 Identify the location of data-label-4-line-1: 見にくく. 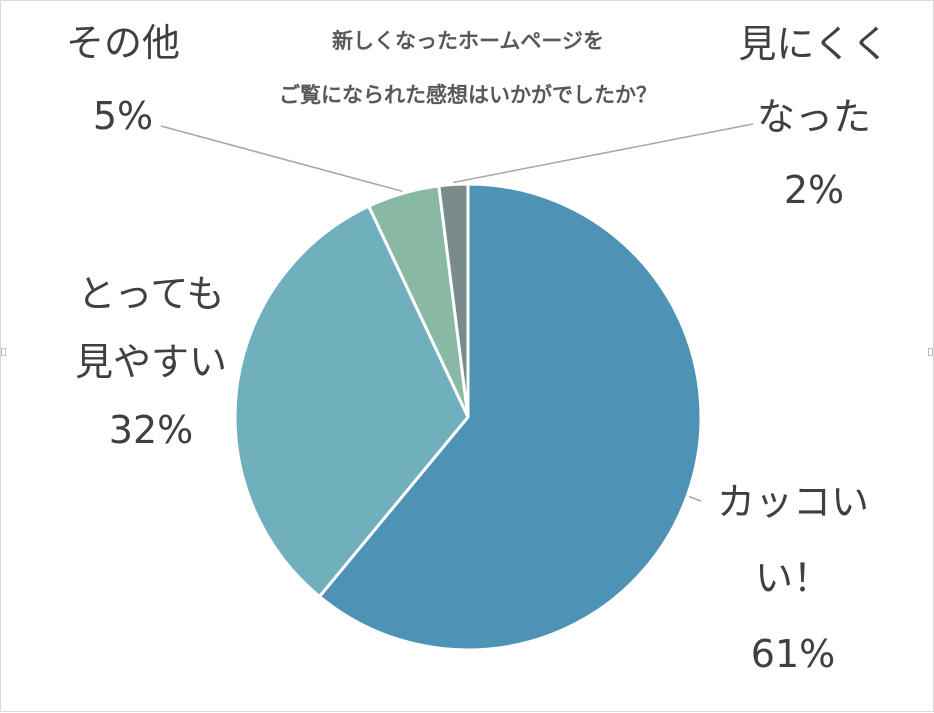
(813, 44).